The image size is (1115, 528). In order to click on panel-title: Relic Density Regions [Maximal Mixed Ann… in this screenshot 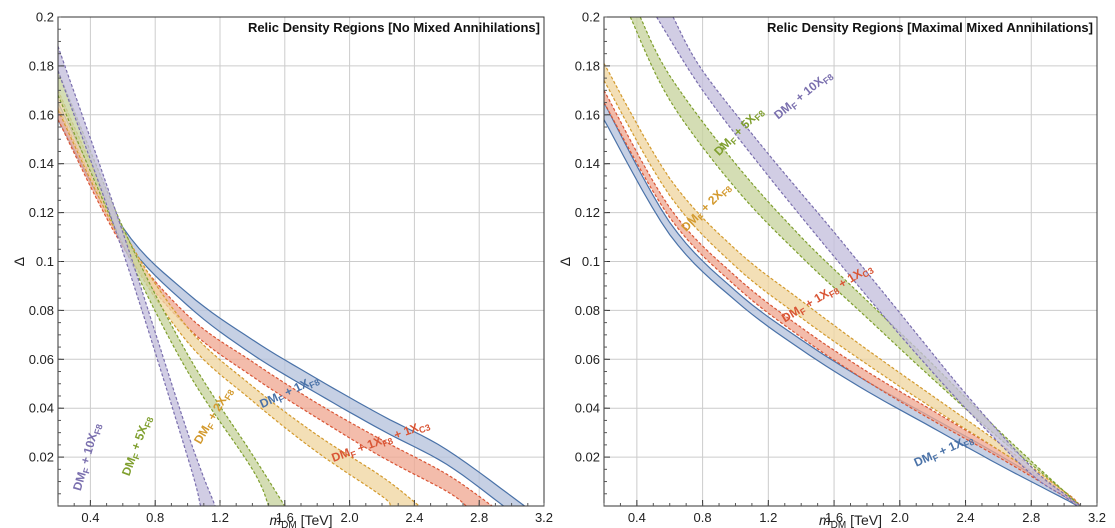, I will do `click(930, 27)`.